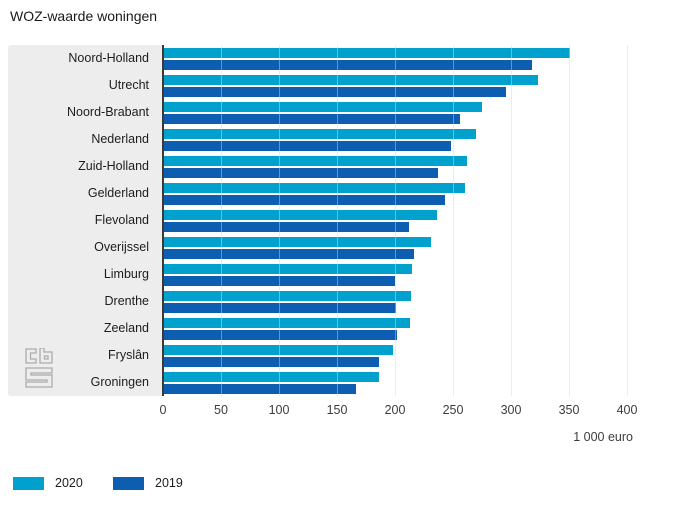  What do you see at coordinates (39, 368) in the screenshot?
I see `cbs-logo-icon` at bounding box center [39, 368].